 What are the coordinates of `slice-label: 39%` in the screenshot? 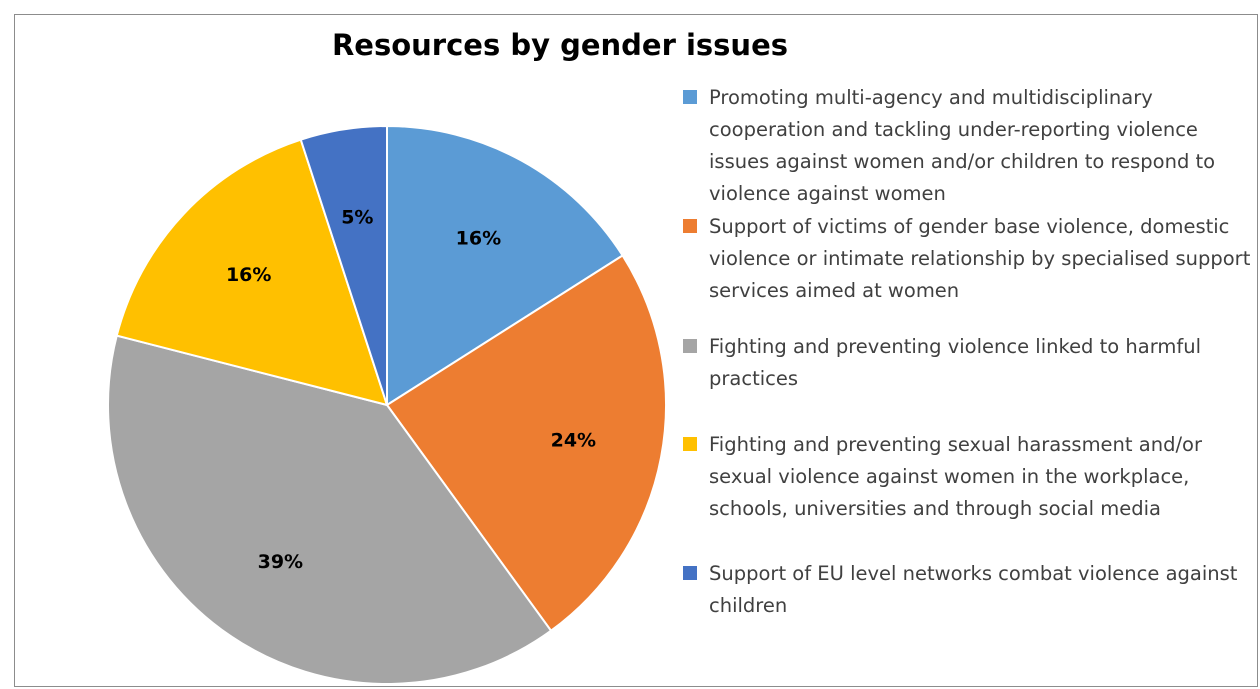 It's located at (280, 562).